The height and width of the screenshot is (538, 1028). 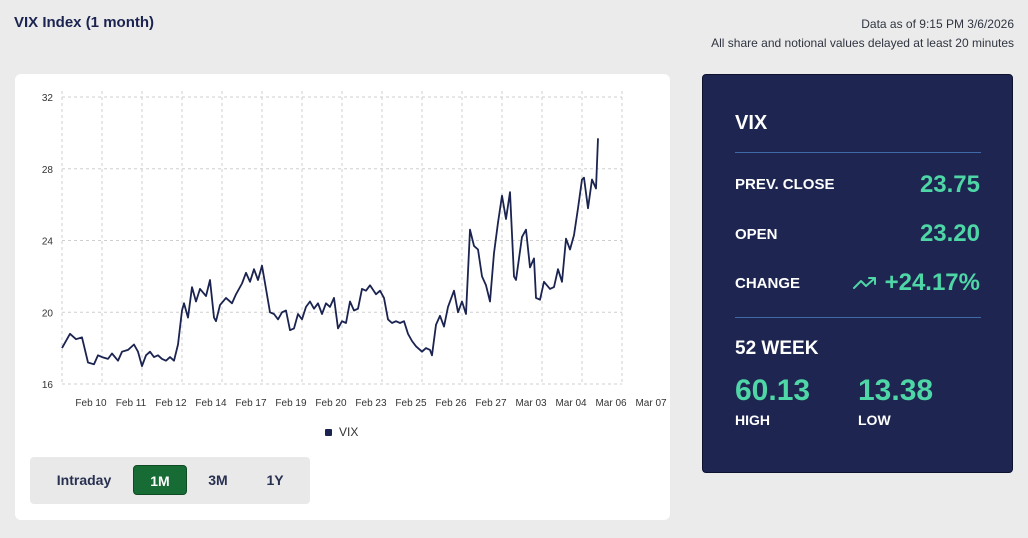 What do you see at coordinates (491, 403) in the screenshot?
I see `x-tick-label: Feb 27` at bounding box center [491, 403].